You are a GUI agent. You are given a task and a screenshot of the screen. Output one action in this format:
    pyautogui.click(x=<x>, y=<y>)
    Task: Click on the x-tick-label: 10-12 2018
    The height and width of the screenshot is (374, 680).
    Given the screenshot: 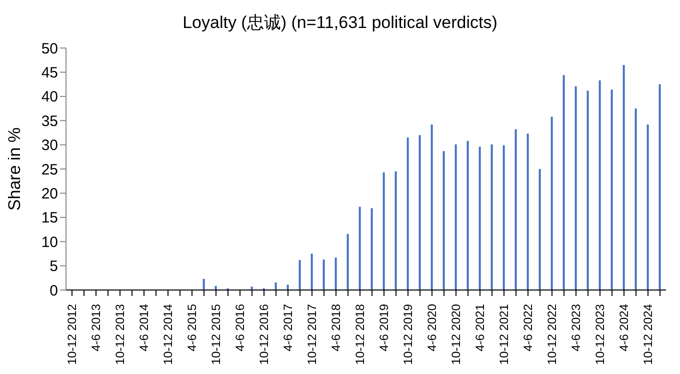 What is the action you would take?
    pyautogui.click(x=360, y=334)
    